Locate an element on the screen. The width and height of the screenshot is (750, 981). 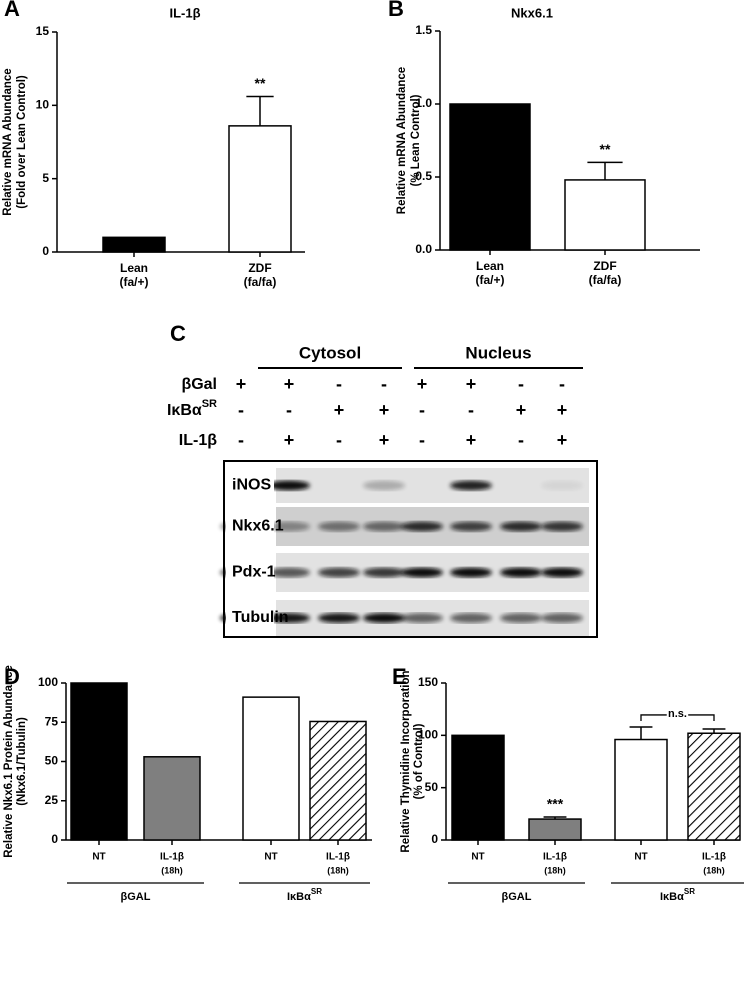
fraction-label: Nucleus is located at coordinates (498, 352).